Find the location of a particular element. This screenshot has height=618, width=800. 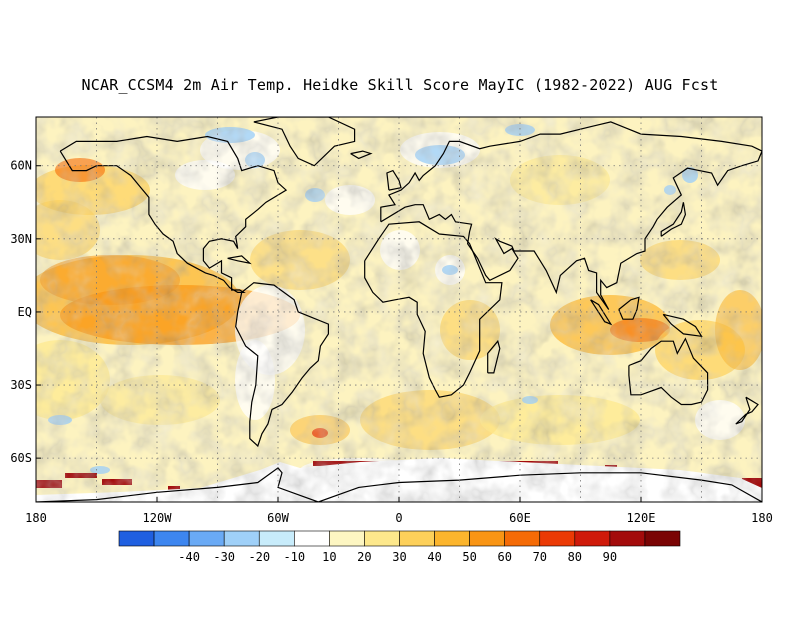

colorbar-label: 60 is located at coordinates (504, 557).